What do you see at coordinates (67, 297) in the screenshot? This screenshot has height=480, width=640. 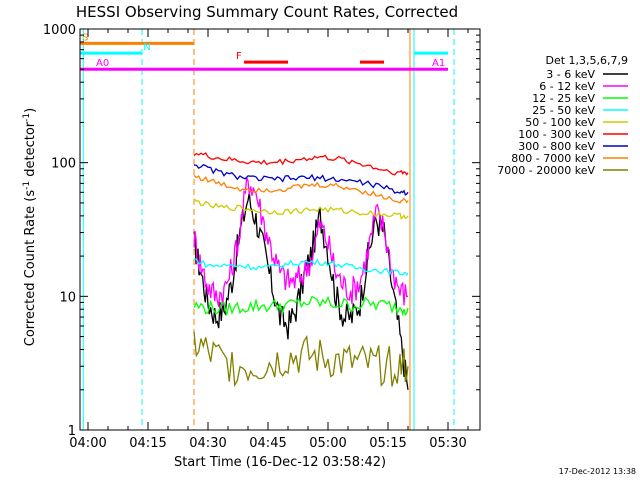 I see `y-tick-label: 10` at bounding box center [67, 297].